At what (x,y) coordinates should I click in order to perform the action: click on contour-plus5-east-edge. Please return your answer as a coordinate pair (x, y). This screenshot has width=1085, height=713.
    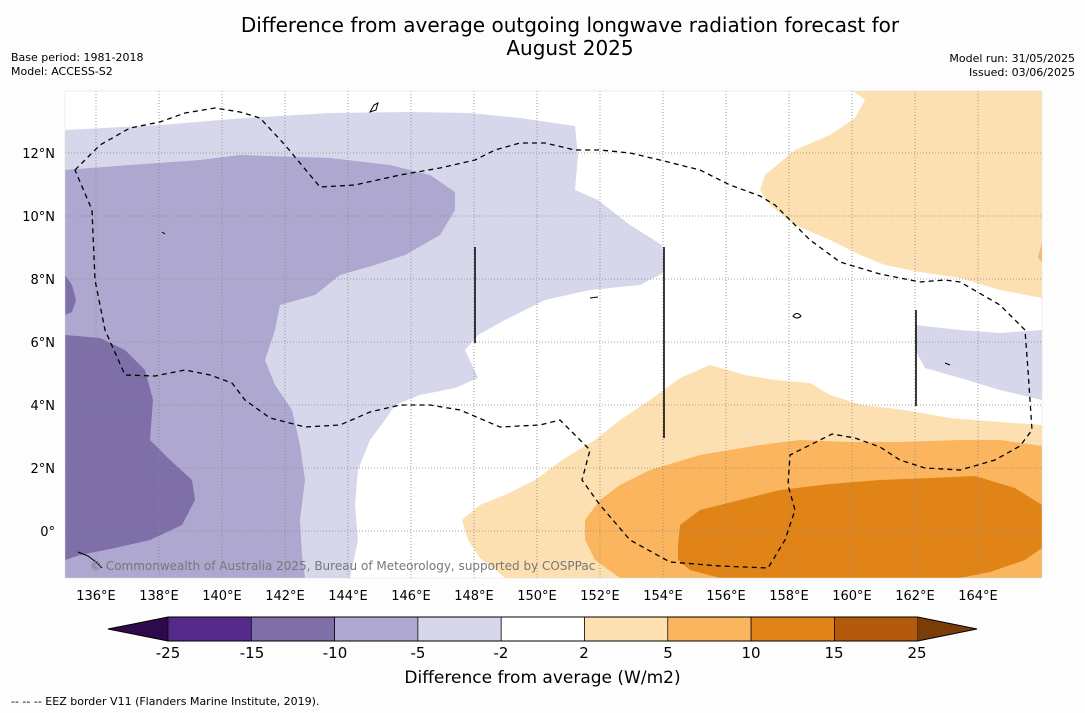
    Looking at the image, I should click on (1040, 252).